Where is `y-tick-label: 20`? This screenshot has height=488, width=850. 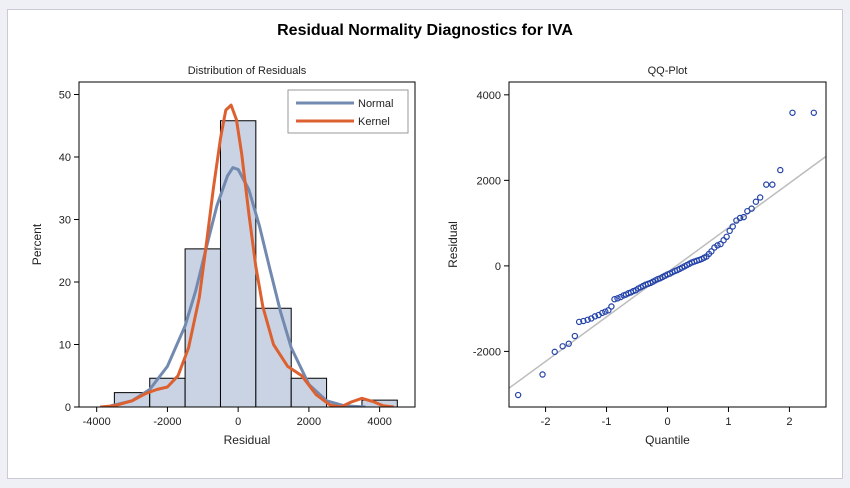
y-tick-label: 20 is located at coordinates (65, 283).